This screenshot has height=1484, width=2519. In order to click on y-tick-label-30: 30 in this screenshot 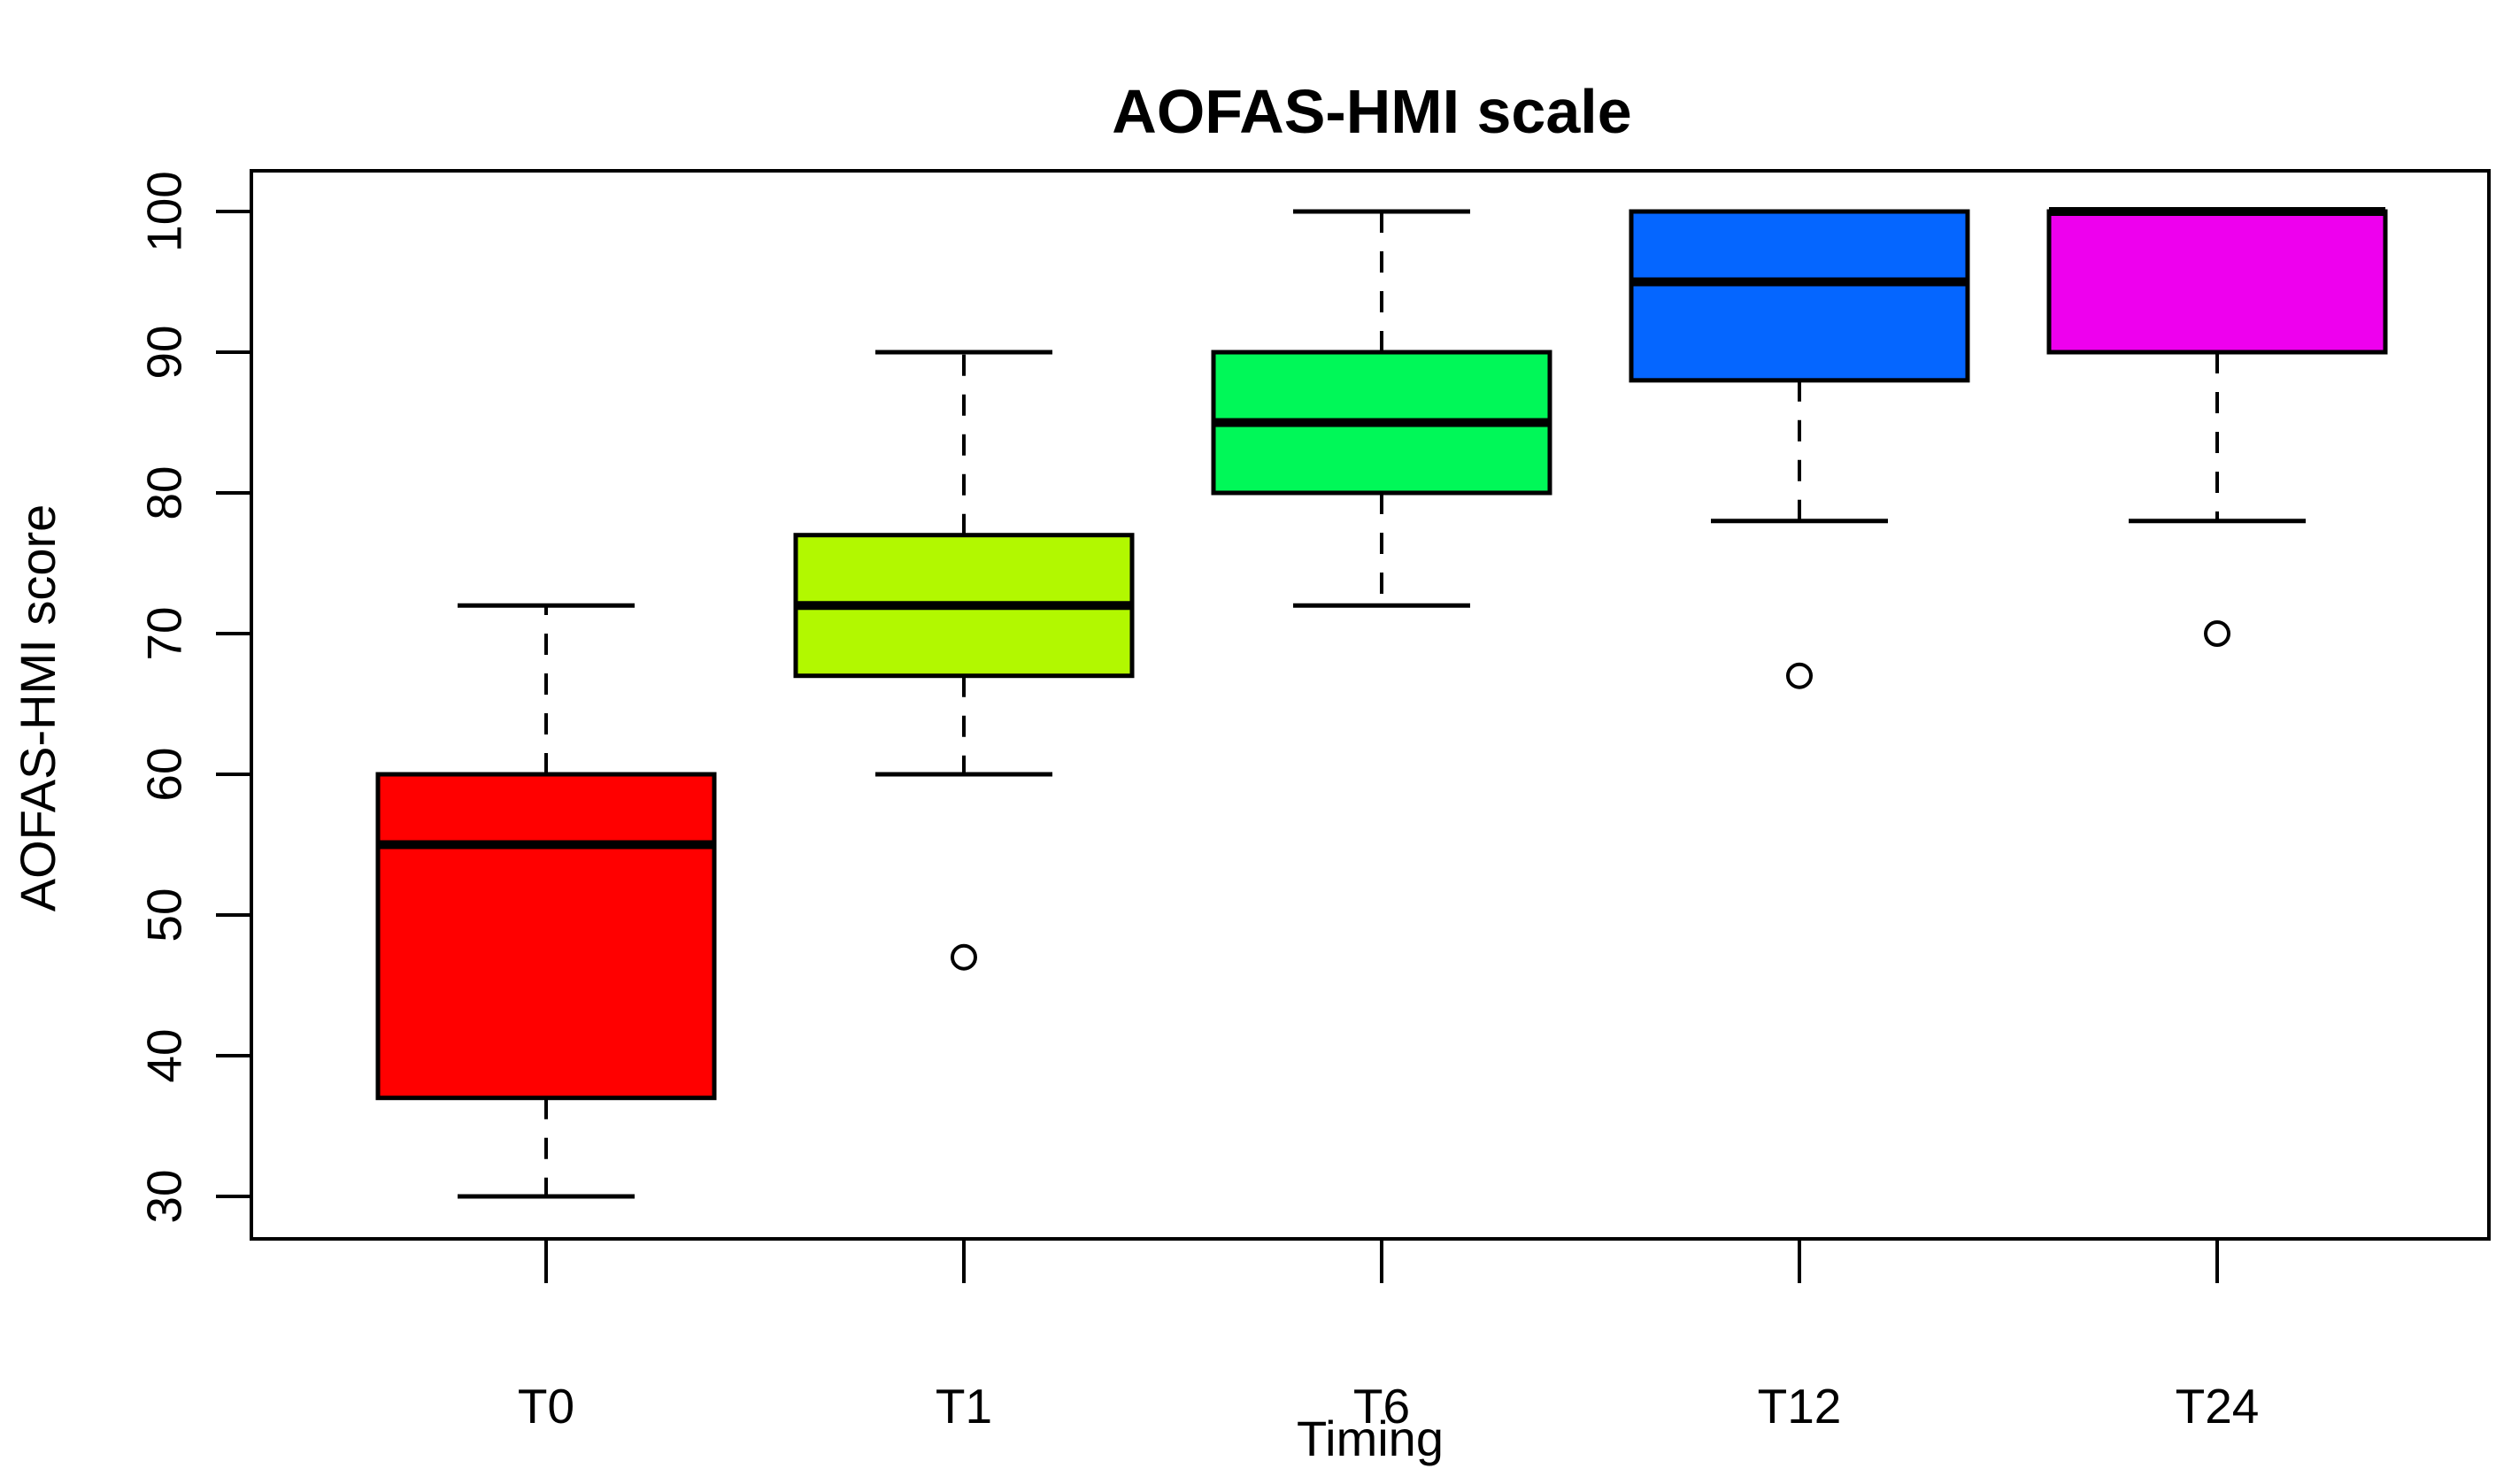, I will do `click(163, 1196)`.